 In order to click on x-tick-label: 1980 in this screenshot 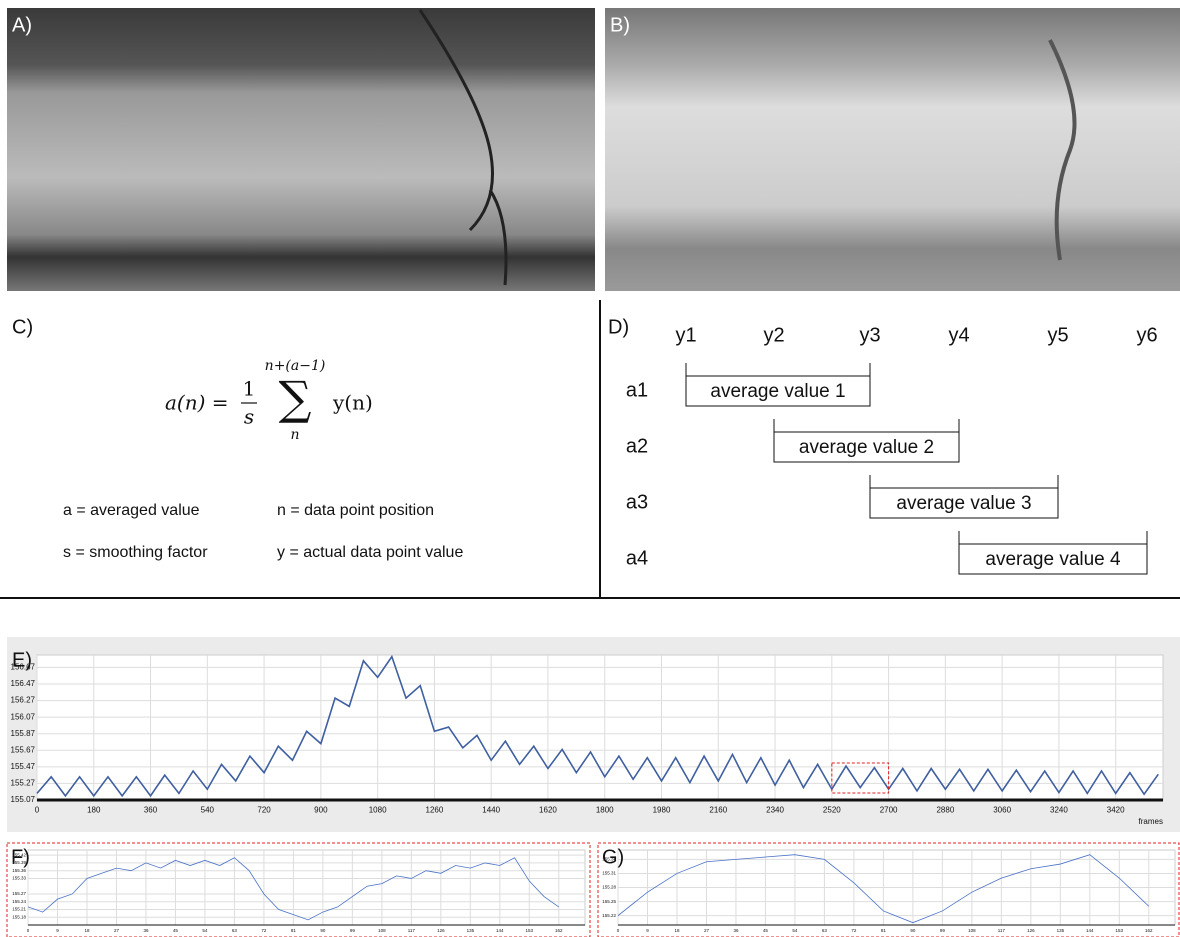, I will do `click(662, 810)`.